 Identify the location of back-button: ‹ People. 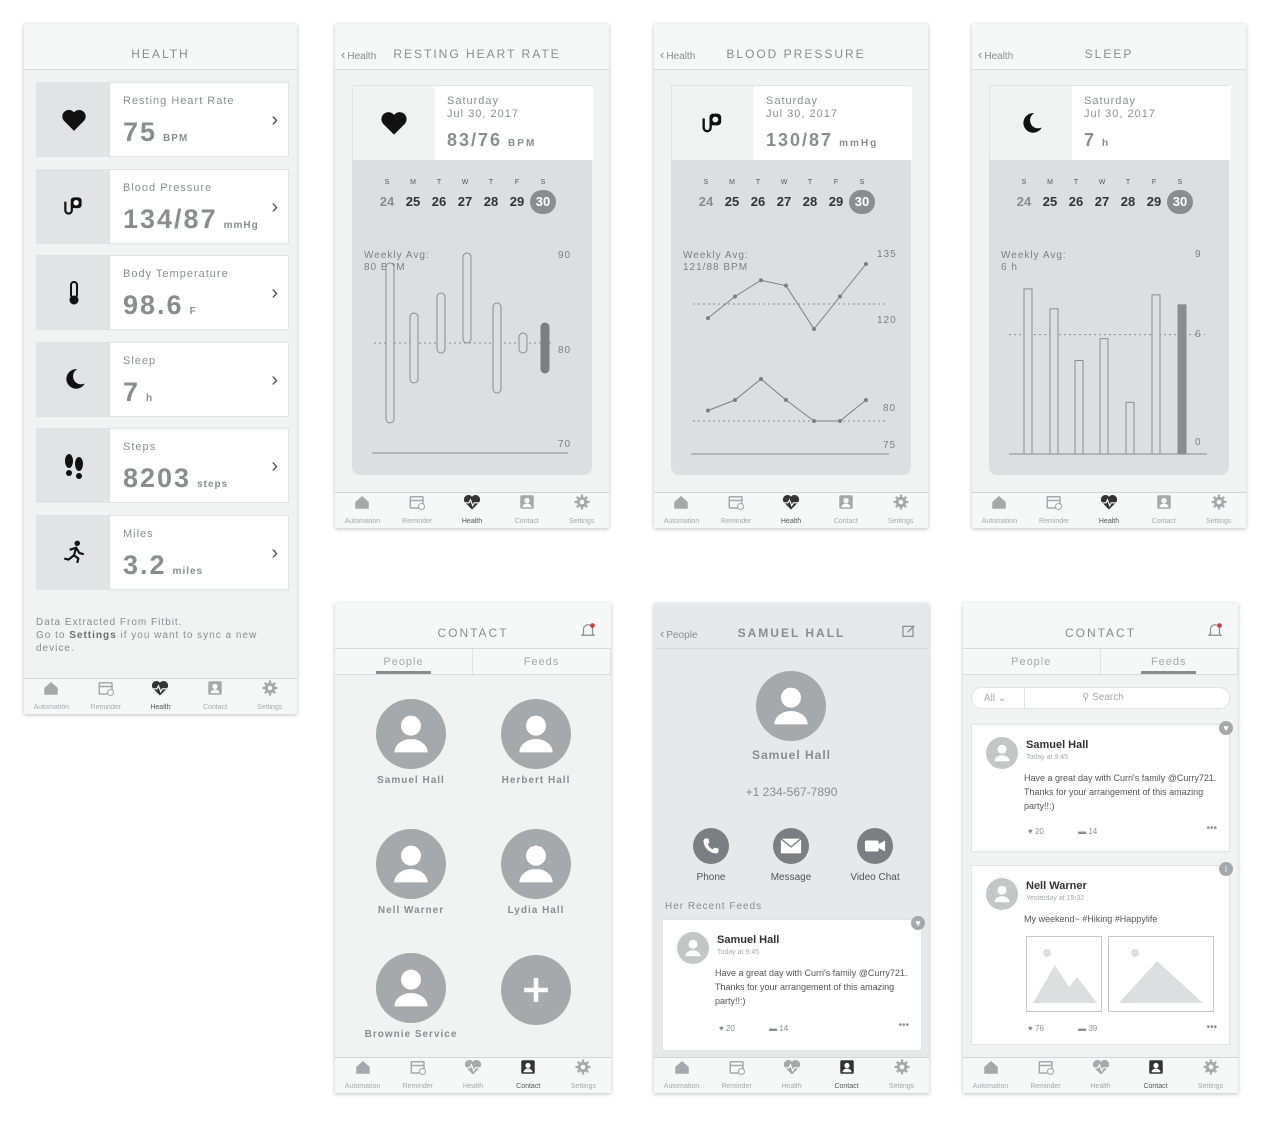
(679, 633).